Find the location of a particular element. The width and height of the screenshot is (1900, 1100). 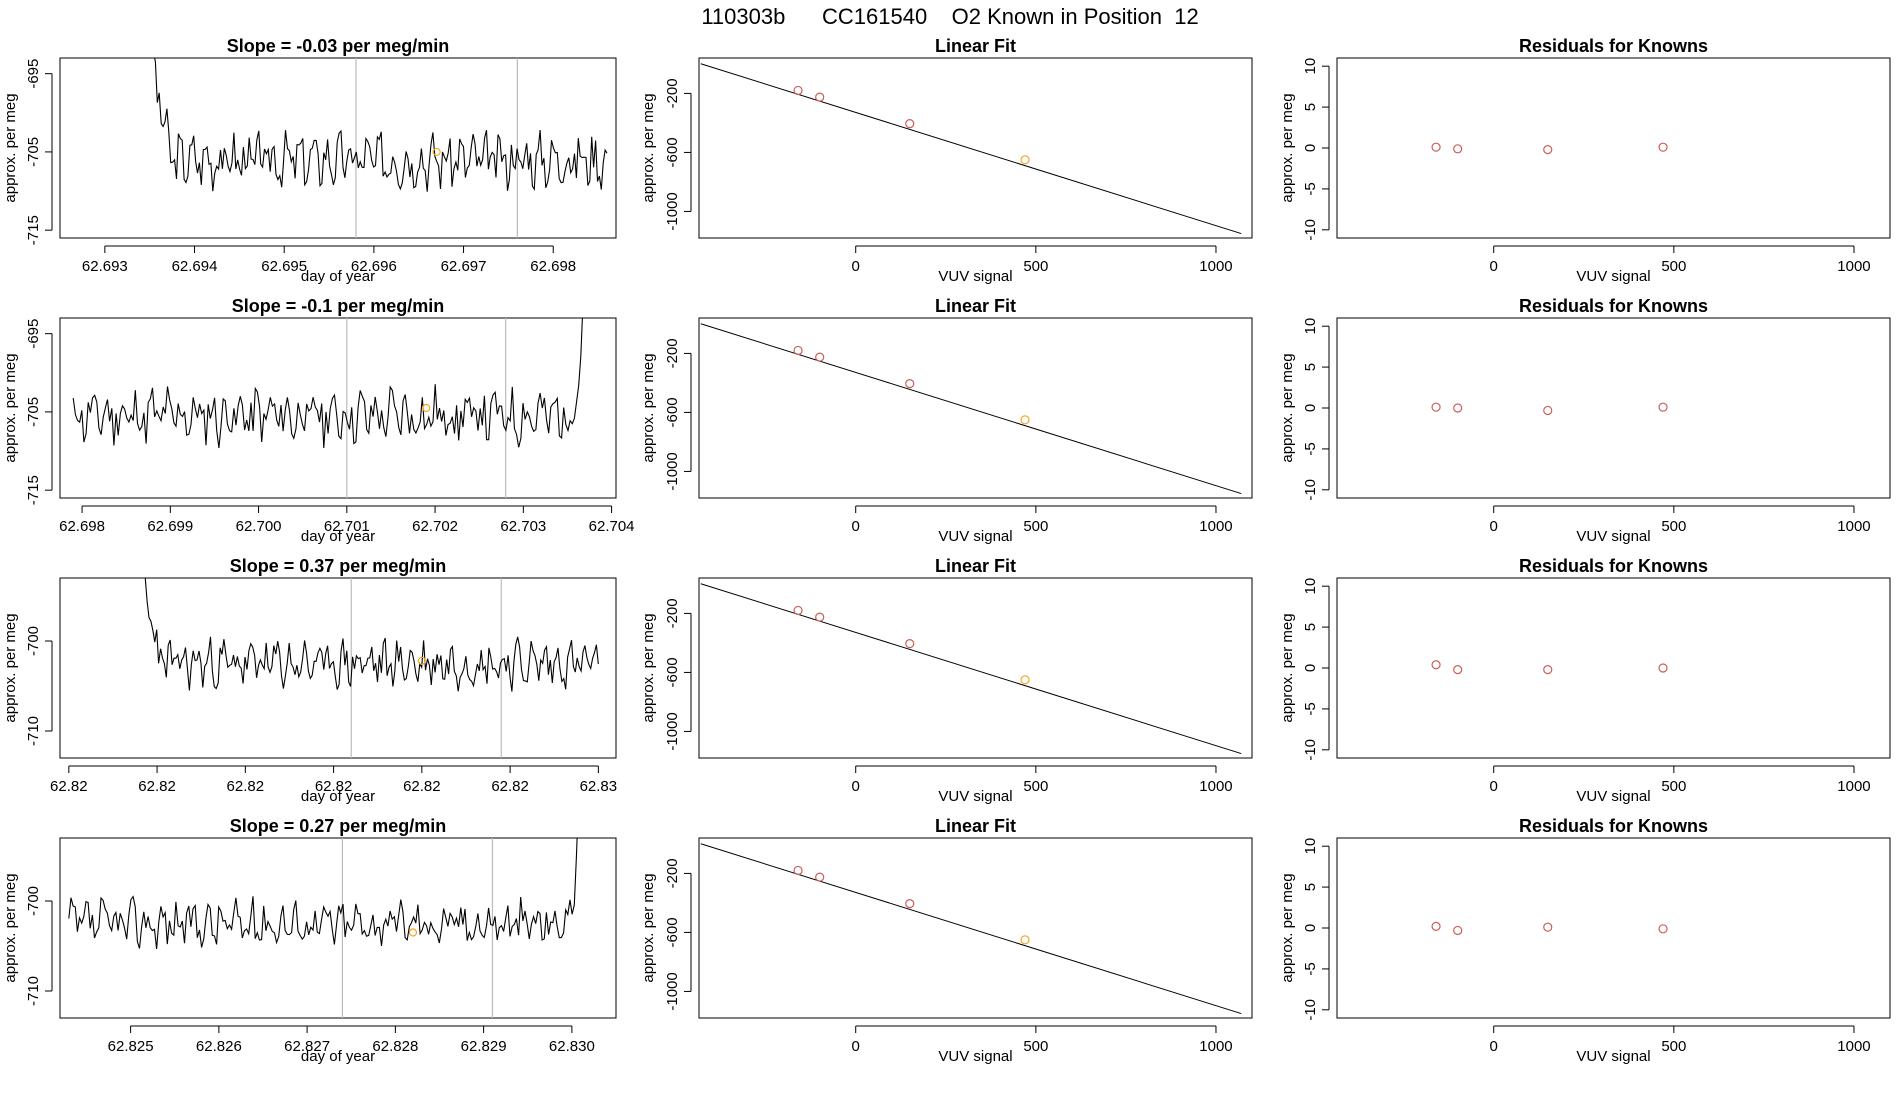

y-tick-label: -710 is located at coordinates (33, 731).